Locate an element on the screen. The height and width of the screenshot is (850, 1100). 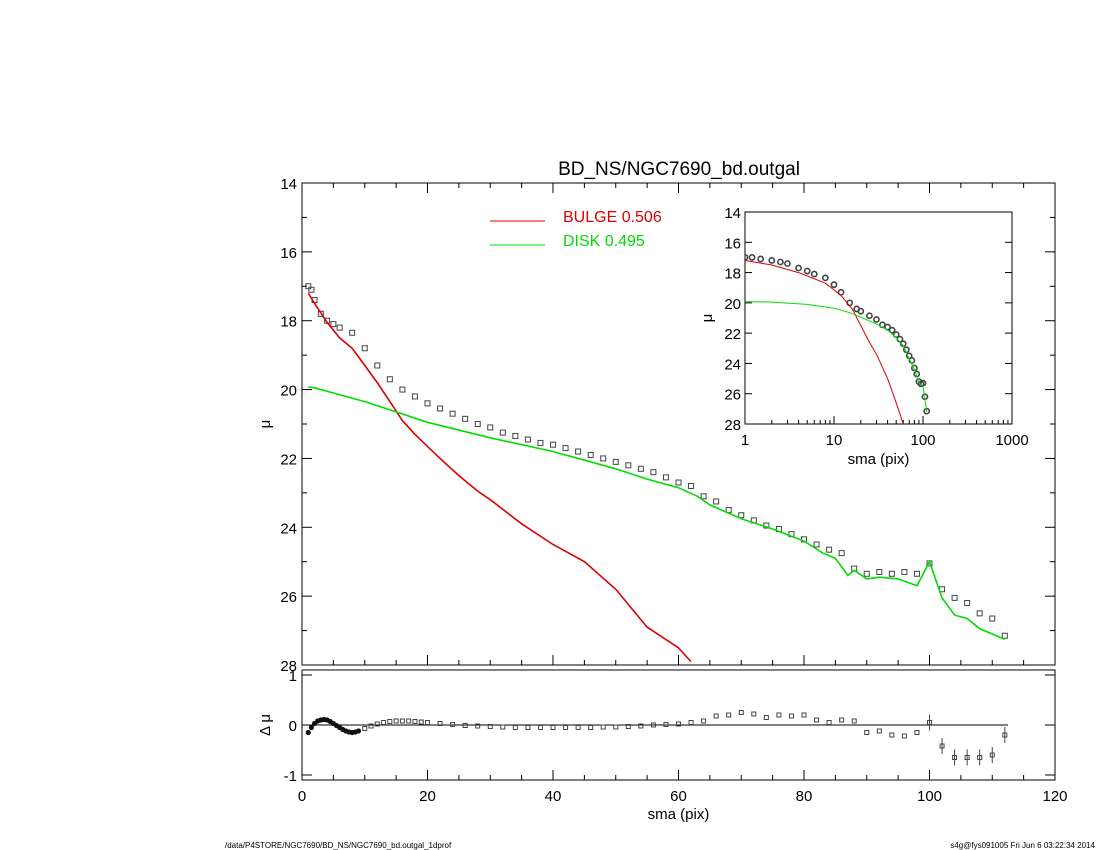
inset-y-axis-label: μ is located at coordinates (707, 318).